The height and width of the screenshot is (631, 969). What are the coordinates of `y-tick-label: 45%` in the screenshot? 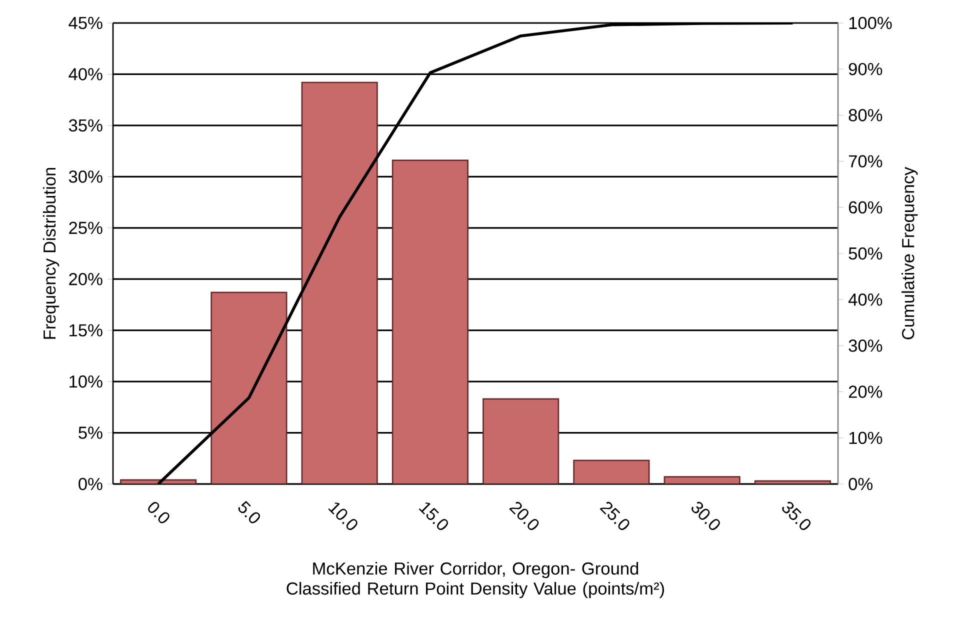 It's located at (85, 23).